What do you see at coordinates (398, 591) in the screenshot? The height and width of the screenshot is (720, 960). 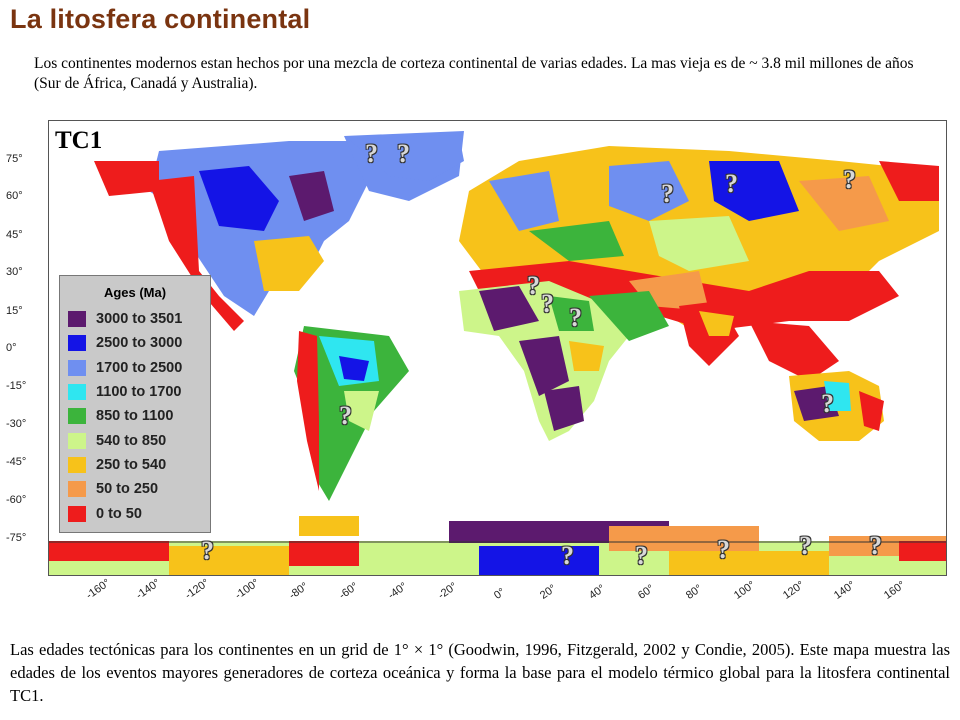 I see `lon-label: -40°` at bounding box center [398, 591].